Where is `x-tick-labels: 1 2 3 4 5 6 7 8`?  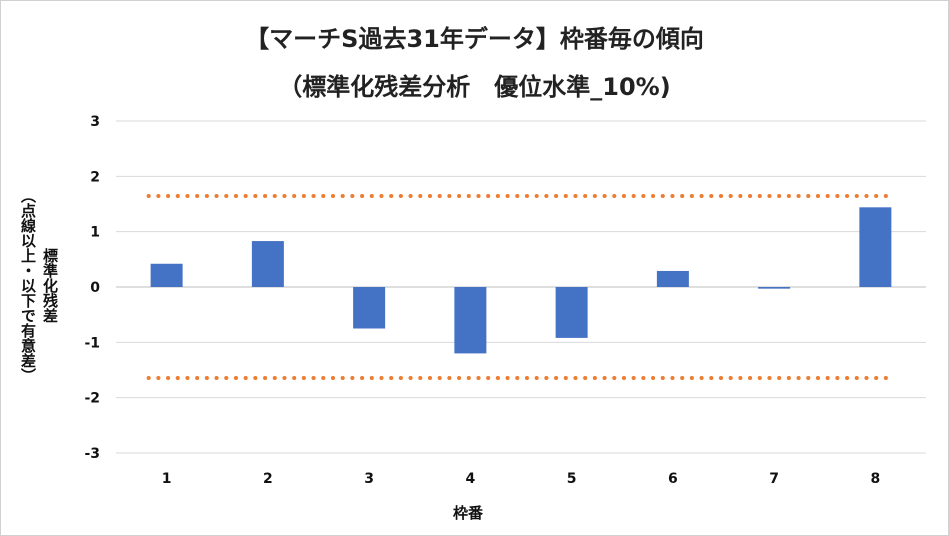 x-tick-labels: 1 2 3 4 5 6 7 8 is located at coordinates (521, 479).